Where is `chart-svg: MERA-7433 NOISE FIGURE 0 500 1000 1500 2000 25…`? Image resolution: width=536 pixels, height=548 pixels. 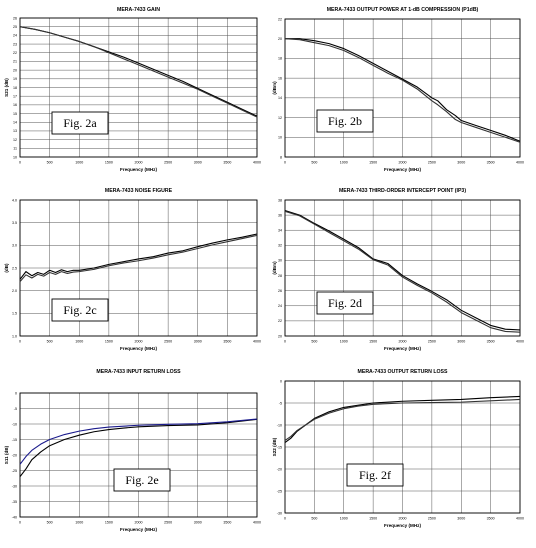 chart-svg: MERA-7433 NOISE FIGURE 0 500 1000 1500 2000 25… is located at coordinates (132, 269).